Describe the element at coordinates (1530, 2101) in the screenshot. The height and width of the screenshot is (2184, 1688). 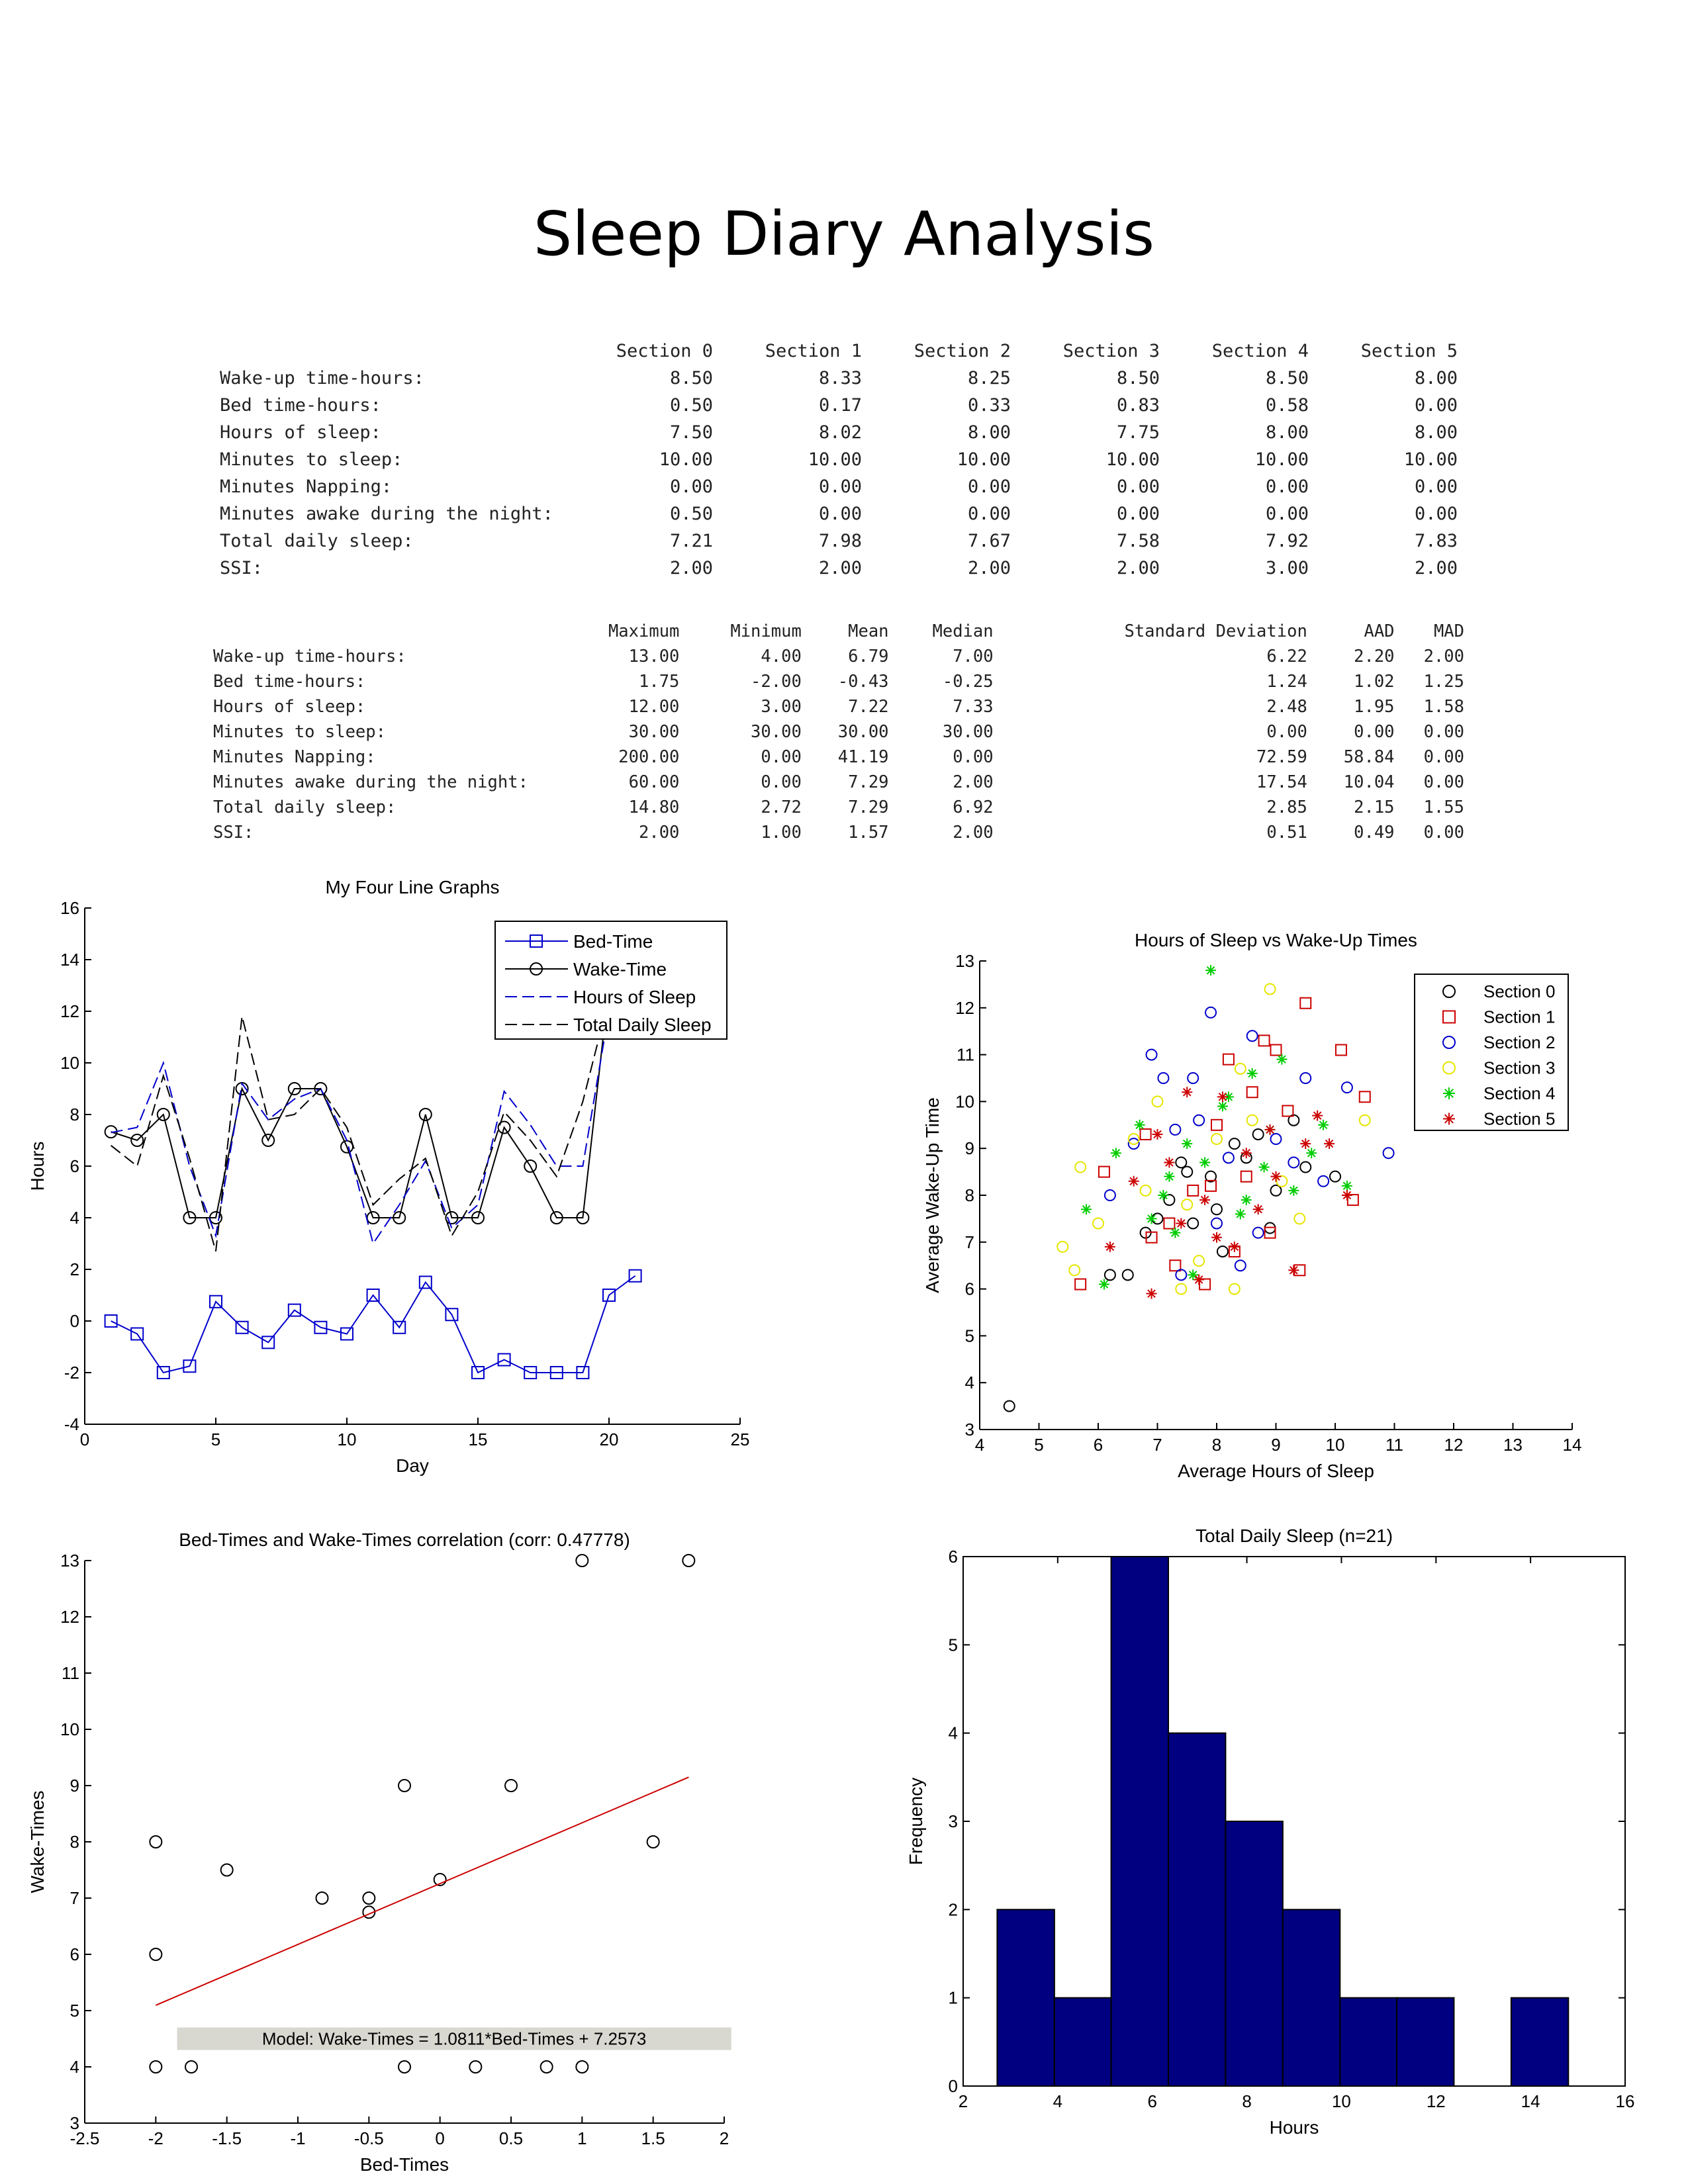
I see `x-tick-label: 14` at that location.